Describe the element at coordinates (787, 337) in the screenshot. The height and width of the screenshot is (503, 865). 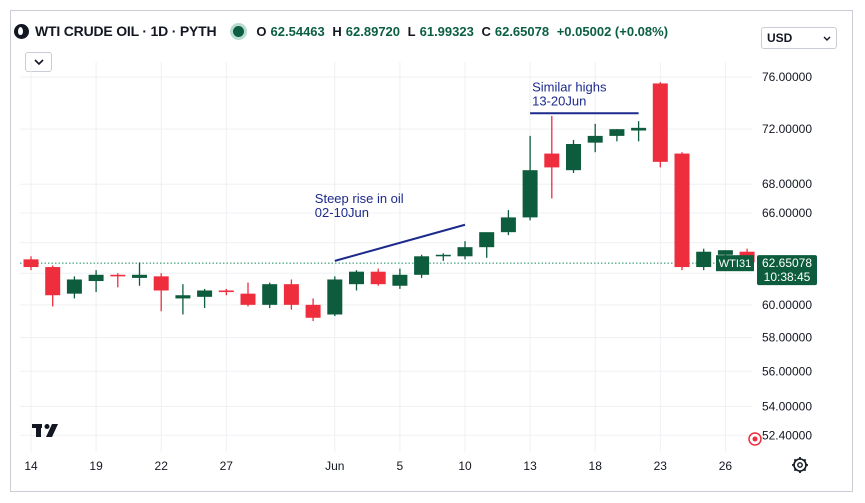
I see `y-tick-label: 58.00000` at that location.